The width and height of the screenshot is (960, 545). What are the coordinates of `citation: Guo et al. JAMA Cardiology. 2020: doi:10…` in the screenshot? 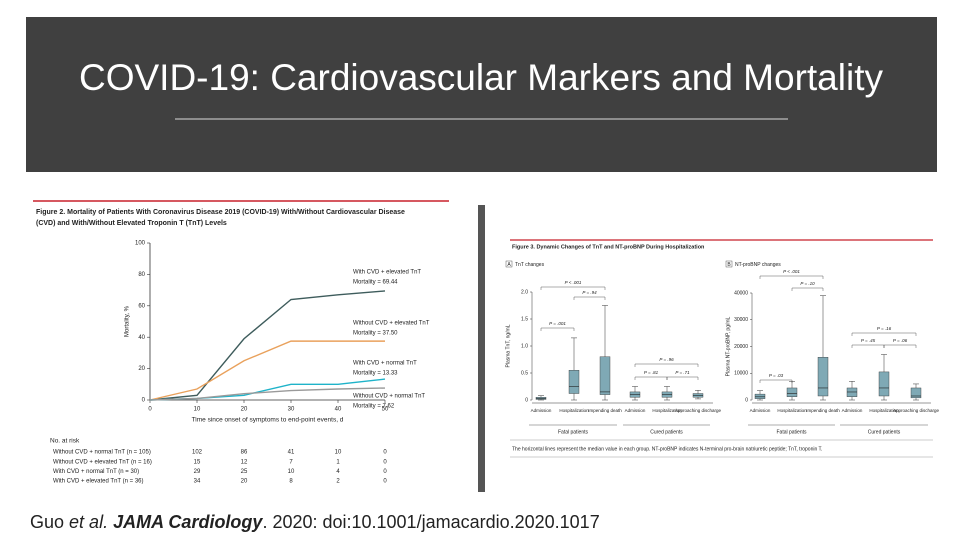 It's located at (315, 522).